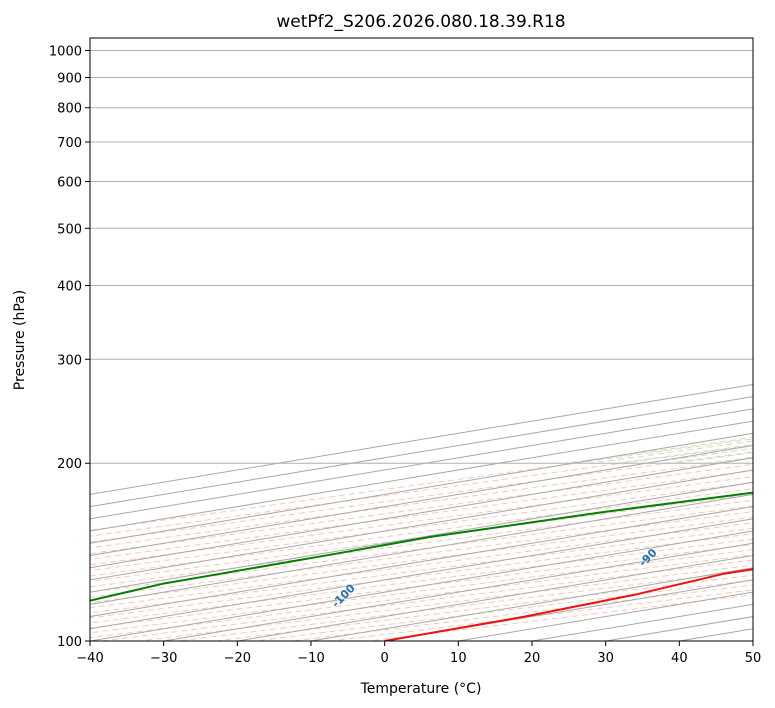 The image size is (775, 708). Describe the element at coordinates (421, 689) in the screenshot. I see `x-axis-label: Temperature (°C)` at that location.